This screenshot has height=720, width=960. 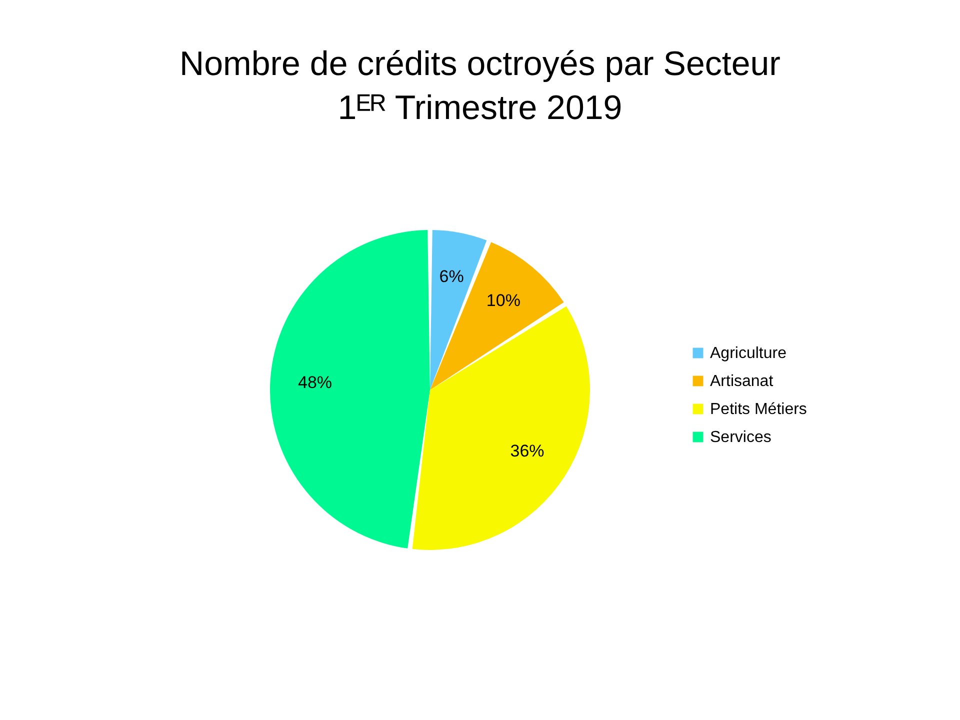 I want to click on data-label: 36%, so click(x=527, y=451).